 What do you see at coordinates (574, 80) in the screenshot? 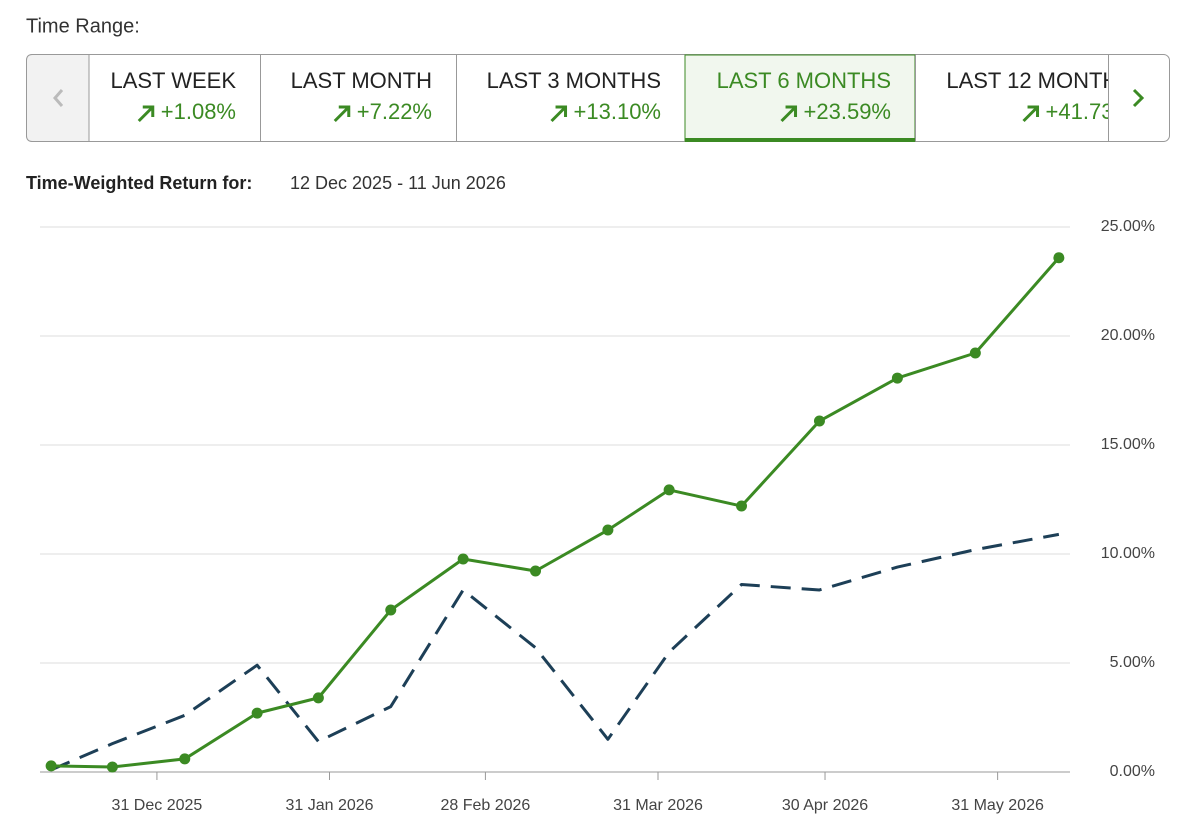
I see `tab-label: LAST 3 MONTHS` at bounding box center [574, 80].